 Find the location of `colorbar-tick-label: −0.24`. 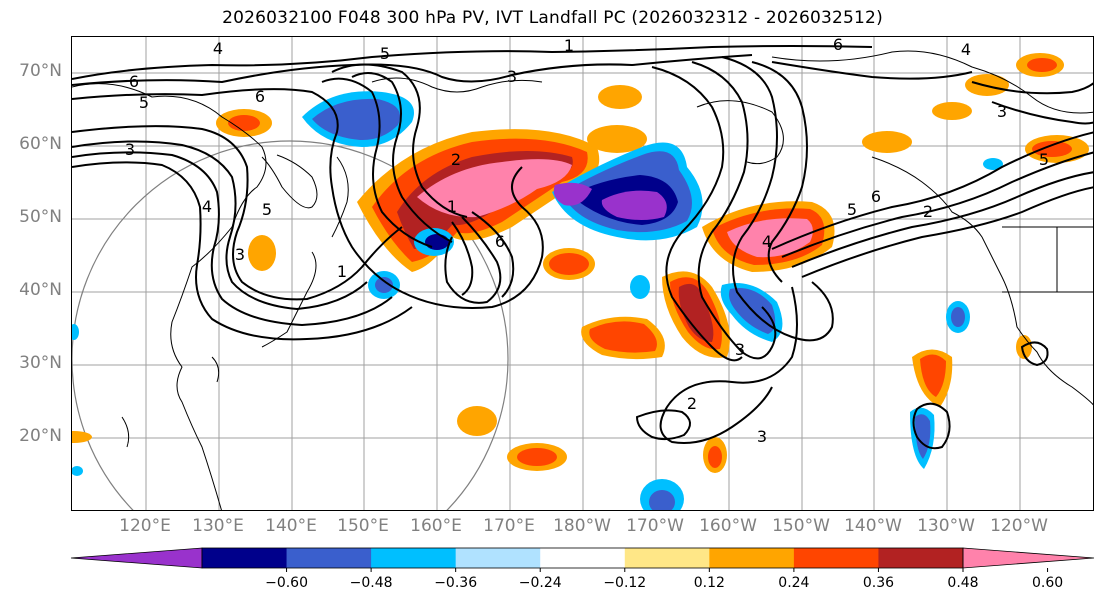

colorbar-tick-label: −0.24 is located at coordinates (540, 583).